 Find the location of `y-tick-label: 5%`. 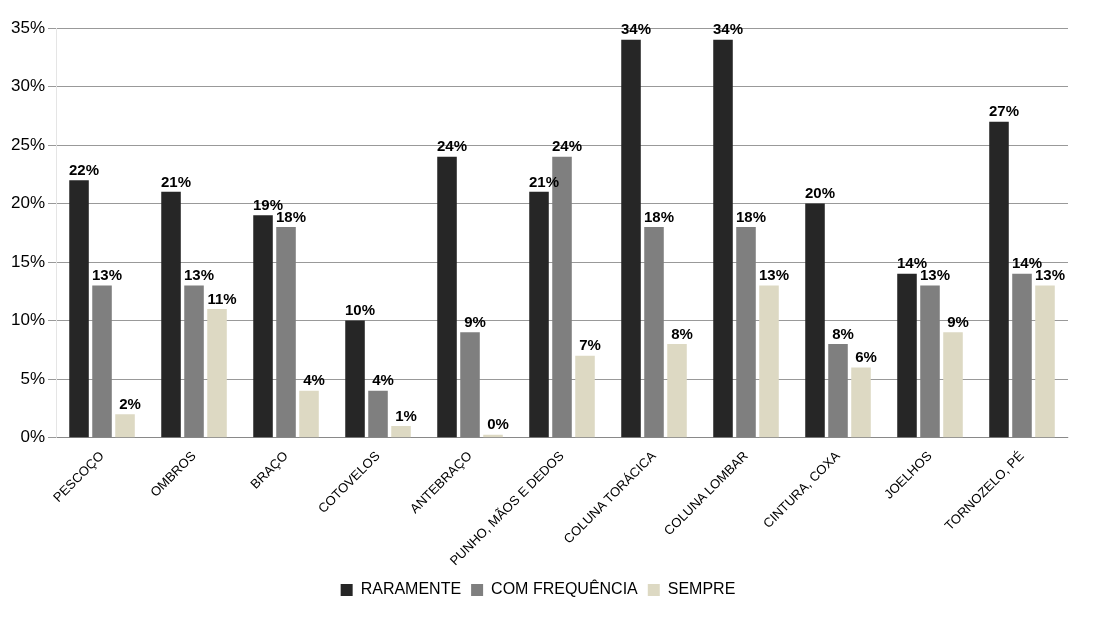

y-tick-label: 5% is located at coordinates (33, 378).